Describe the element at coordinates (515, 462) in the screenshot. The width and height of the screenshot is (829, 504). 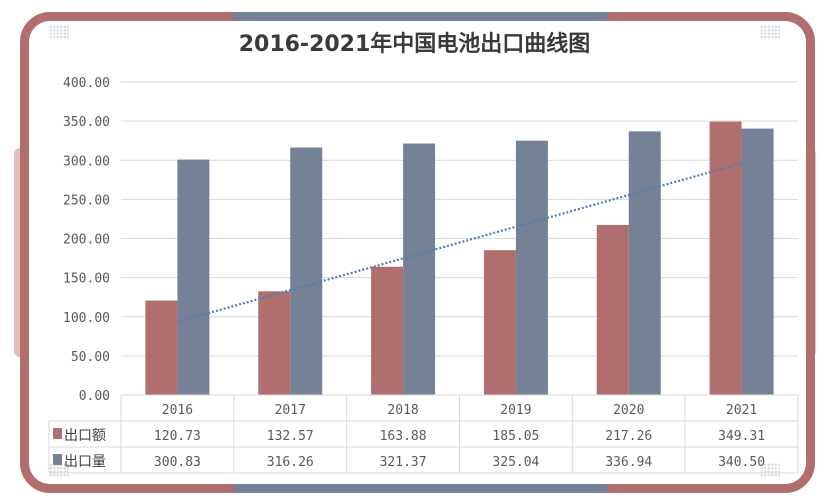
I see `data-table-value: 325.04` at that location.